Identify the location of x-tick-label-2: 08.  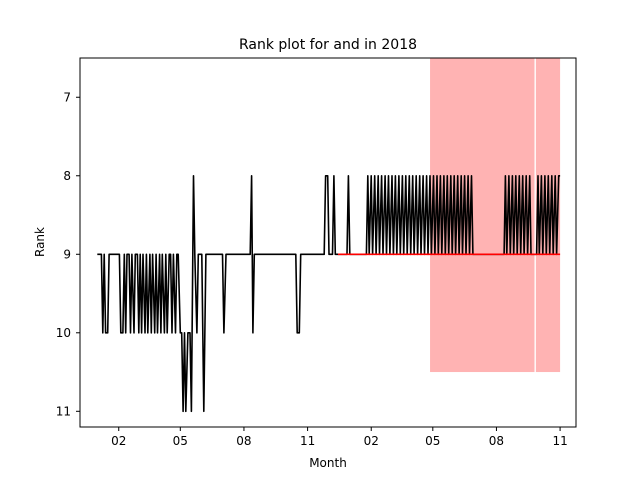
(243, 441).